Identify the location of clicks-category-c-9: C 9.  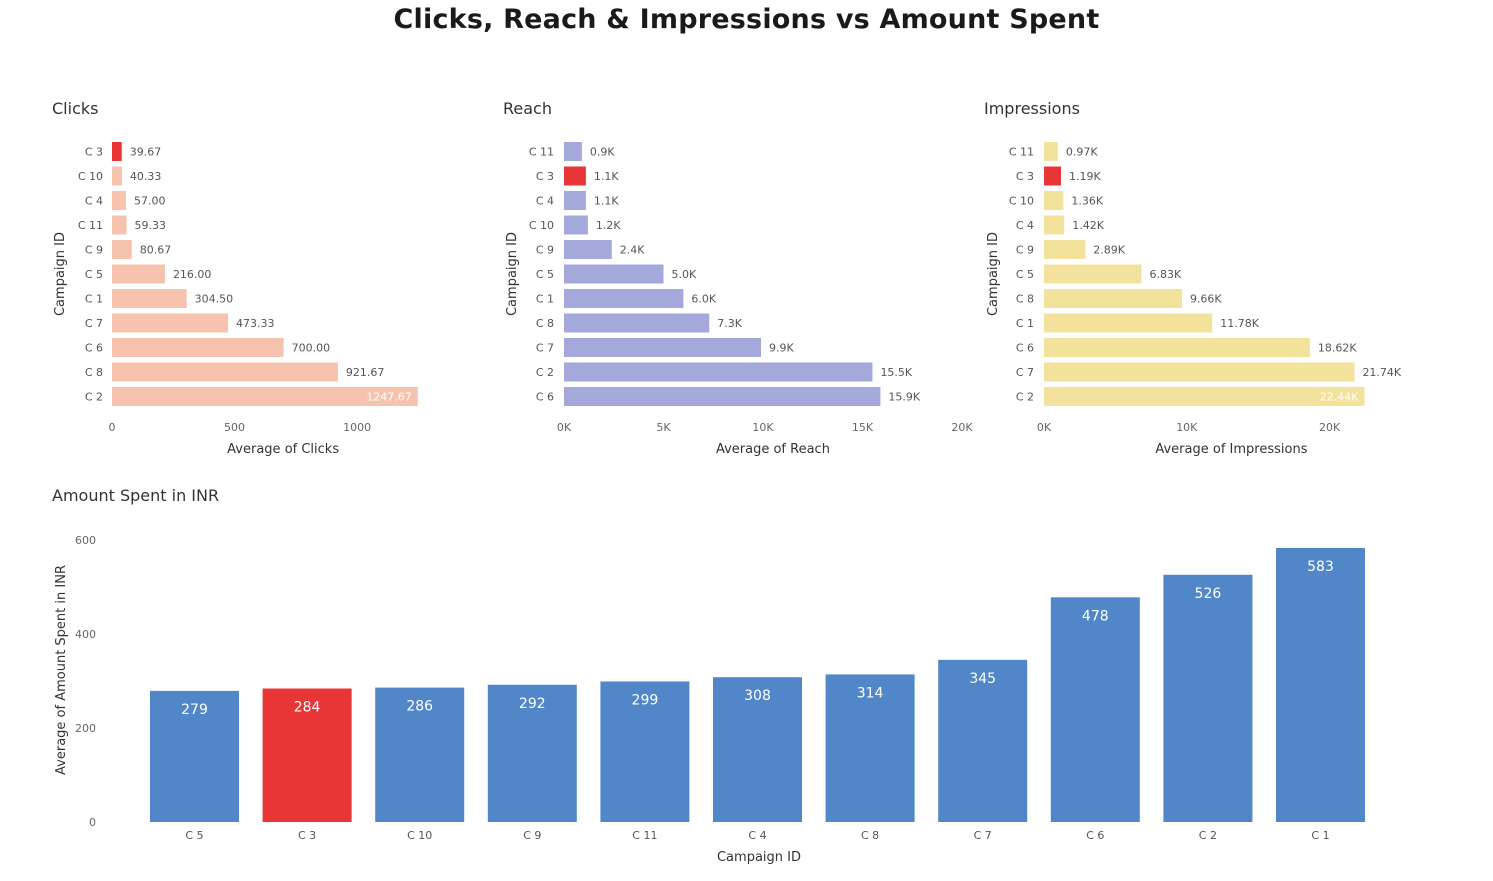
(94, 250).